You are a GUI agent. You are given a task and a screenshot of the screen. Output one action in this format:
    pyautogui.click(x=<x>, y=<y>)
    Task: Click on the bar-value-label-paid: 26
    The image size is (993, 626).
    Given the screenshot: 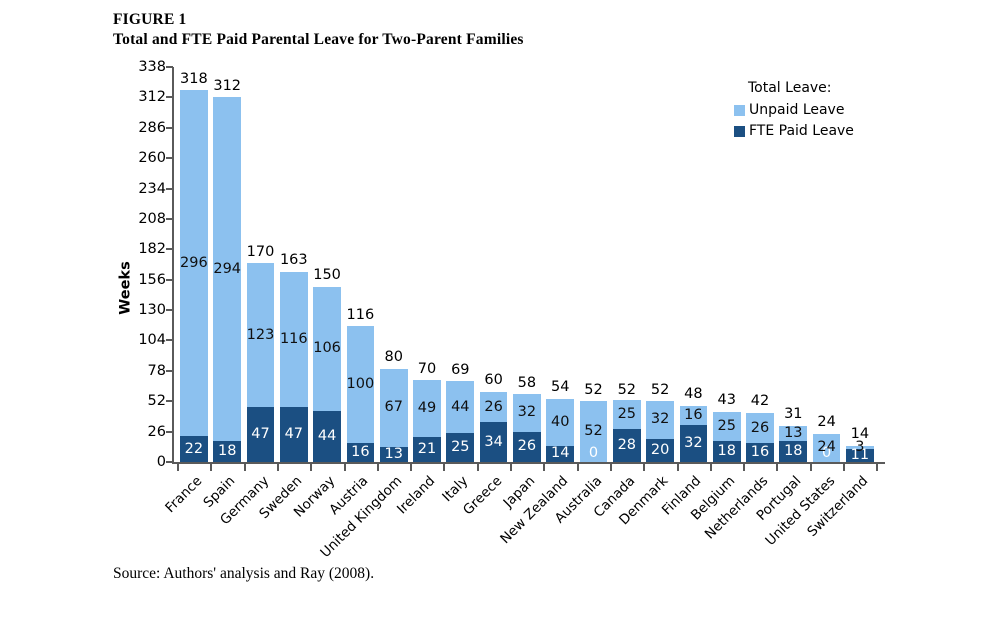 What is the action you would take?
    pyautogui.click(x=527, y=446)
    